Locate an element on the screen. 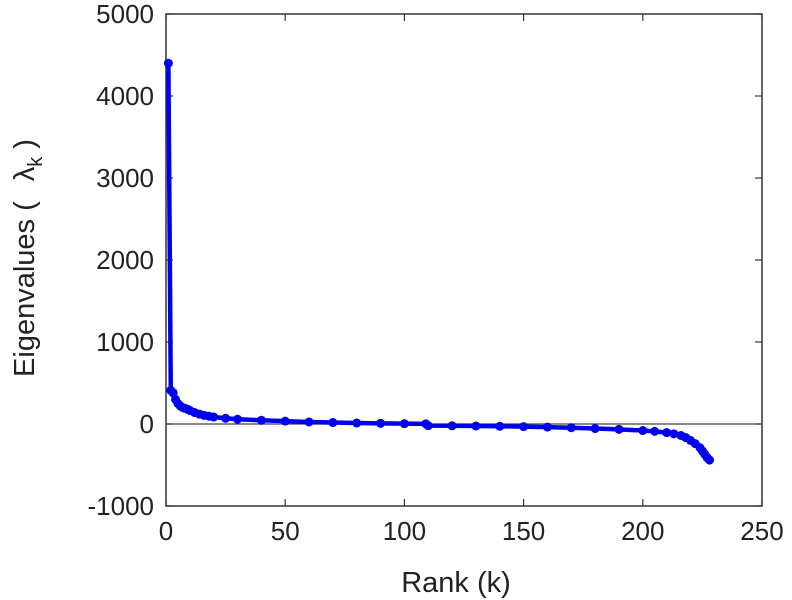 This screenshot has height=600, width=792. y-tick-label: 1000 is located at coordinates (125, 342).